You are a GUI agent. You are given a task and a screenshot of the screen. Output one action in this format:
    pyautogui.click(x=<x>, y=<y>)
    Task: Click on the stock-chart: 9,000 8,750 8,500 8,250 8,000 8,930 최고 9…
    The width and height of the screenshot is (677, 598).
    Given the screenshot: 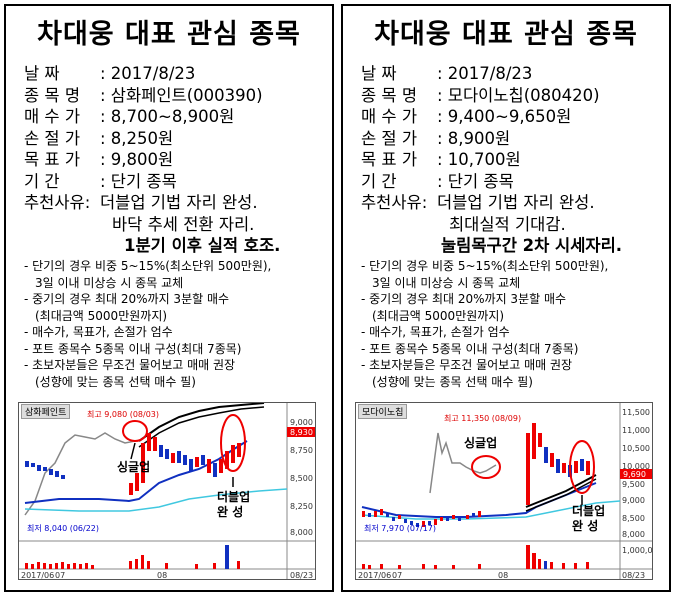 What is the action you would take?
    pyautogui.click(x=167, y=491)
    